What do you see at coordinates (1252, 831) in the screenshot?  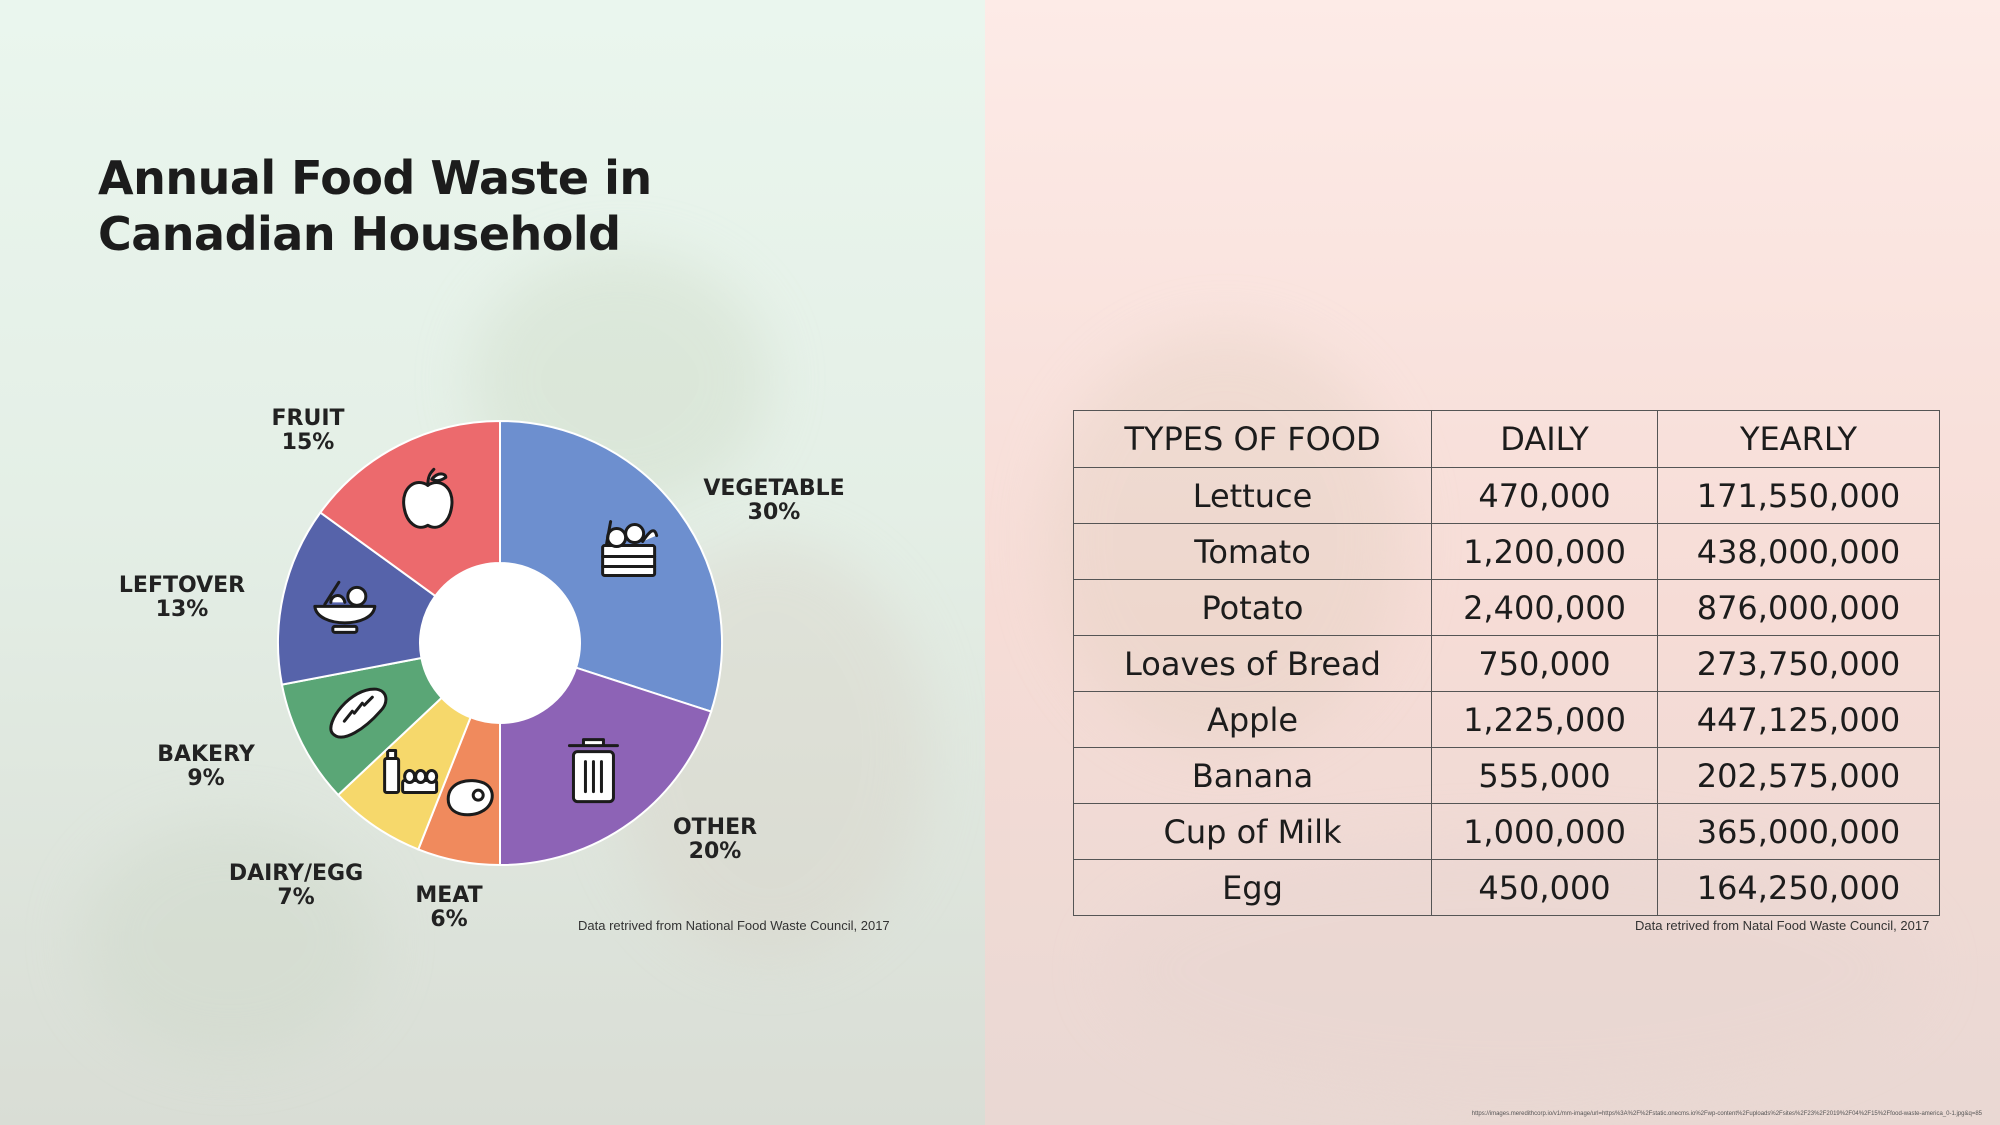 I see `food-type-cell: Cup of Milk` at bounding box center [1252, 831].